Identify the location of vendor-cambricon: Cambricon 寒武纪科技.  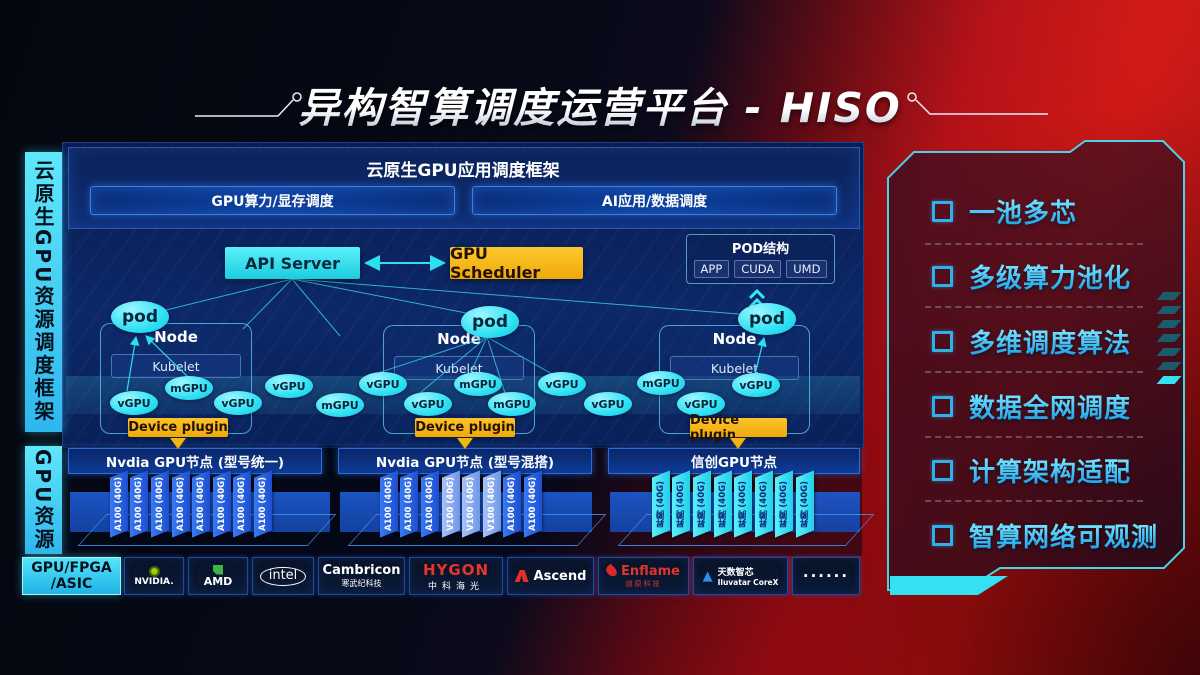
(361, 576).